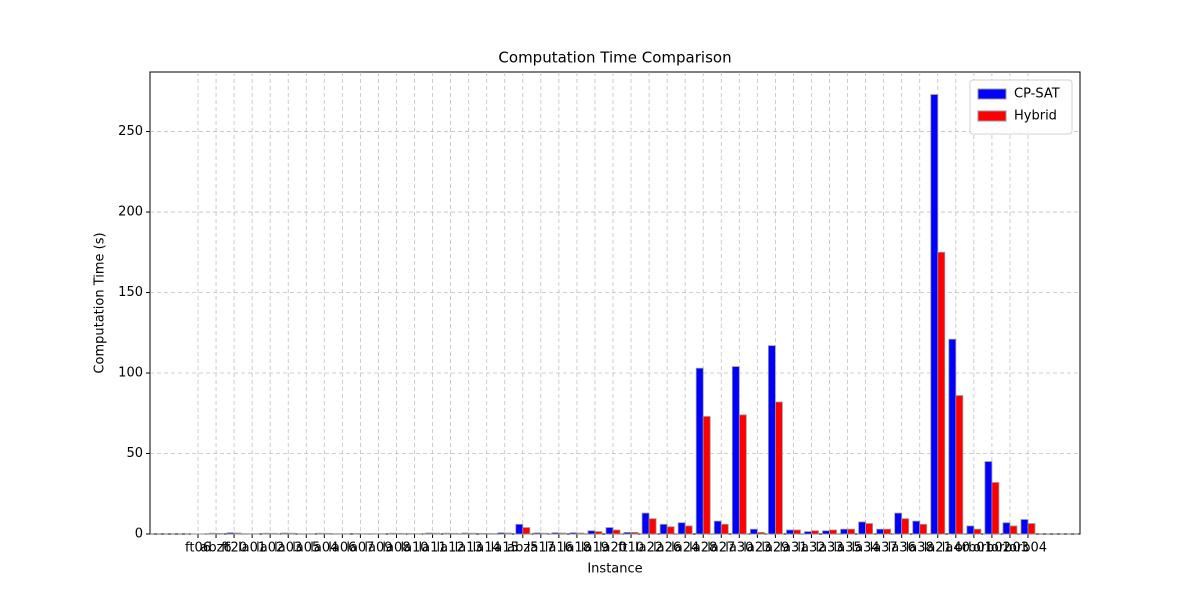 The width and height of the screenshot is (1200, 600). I want to click on x-tick-label: la35, so click(848, 548).